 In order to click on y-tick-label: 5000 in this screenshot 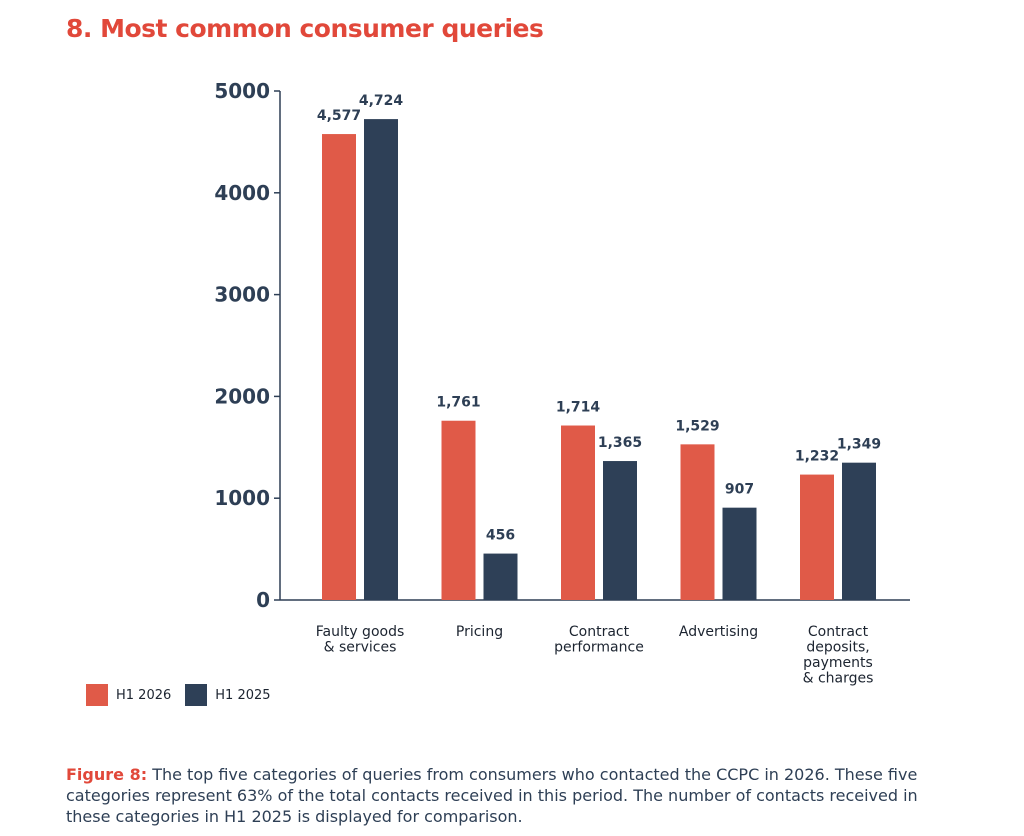, I will do `click(242, 91)`.